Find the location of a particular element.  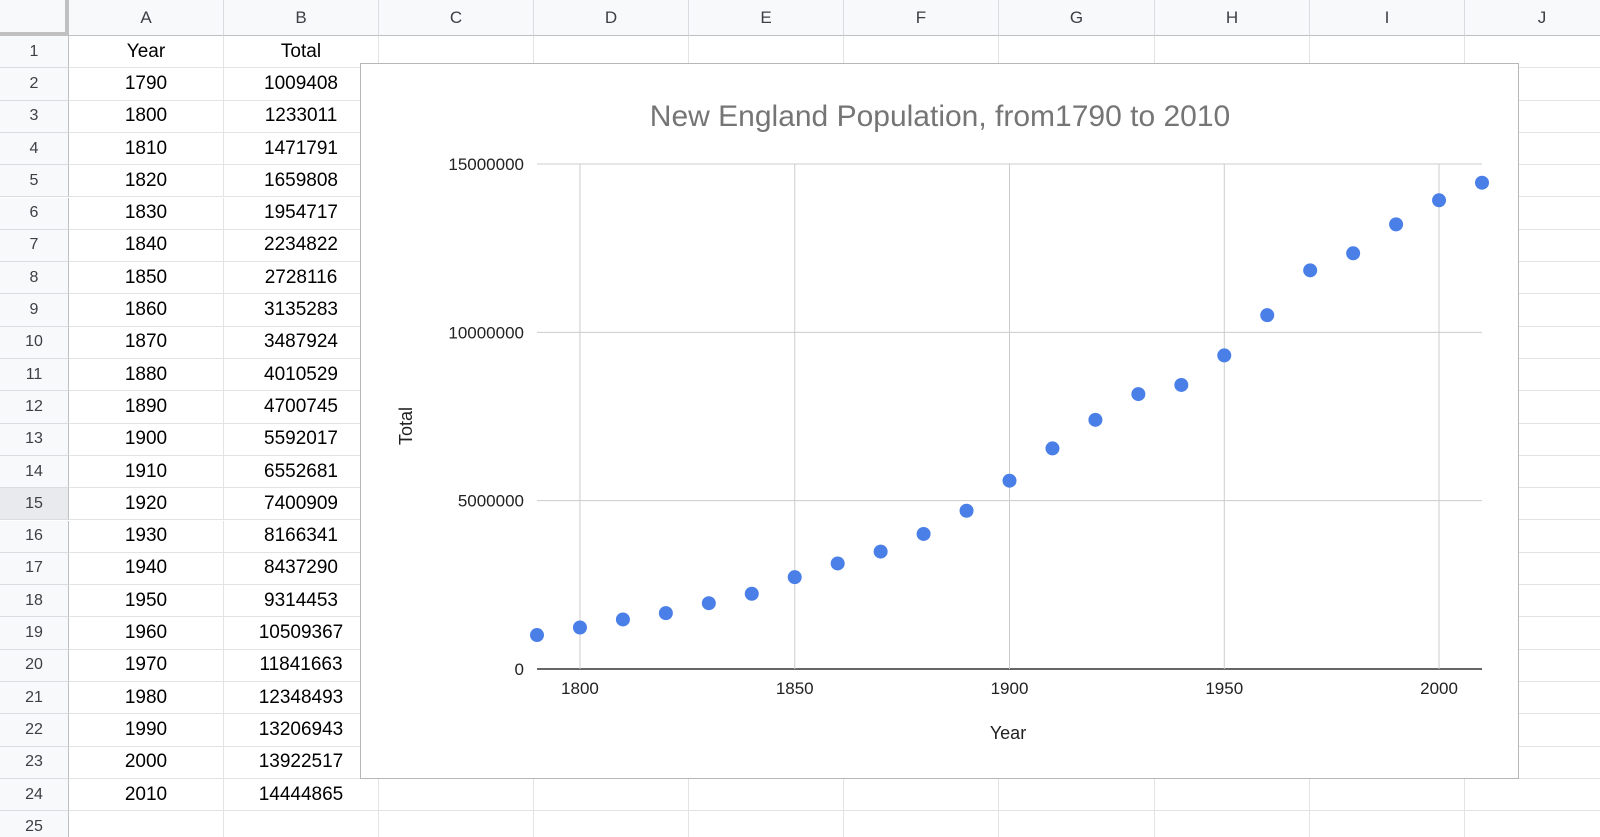

cell-j13 is located at coordinates (1532, 440).